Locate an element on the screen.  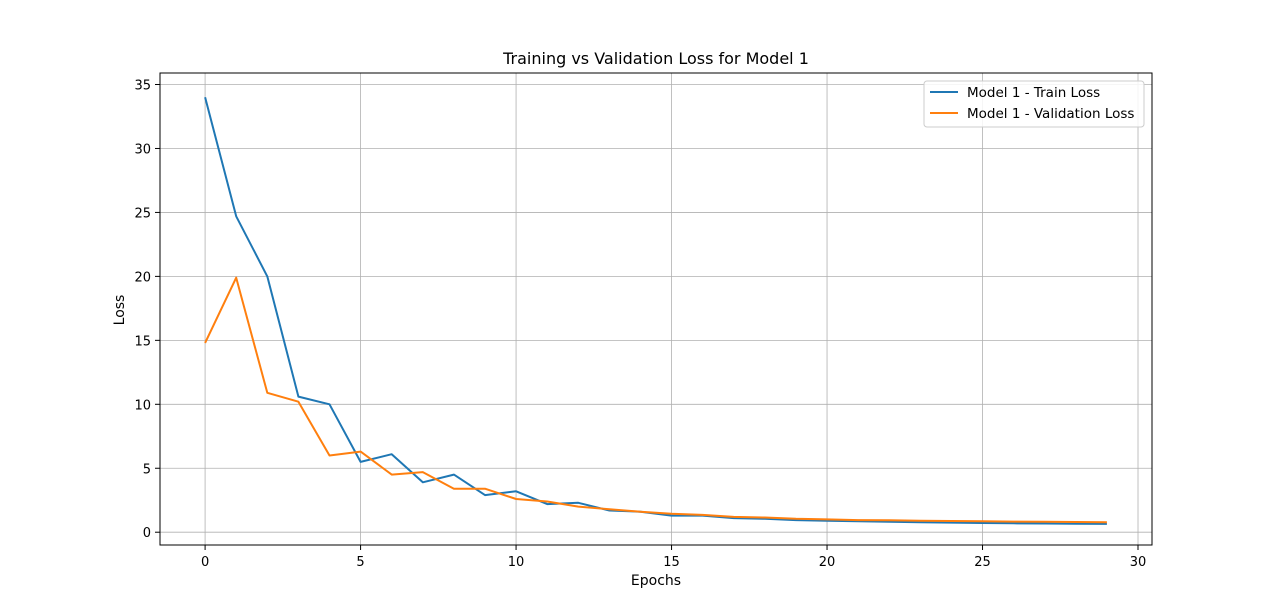
y-tick-label: 5 is located at coordinates (147, 469).